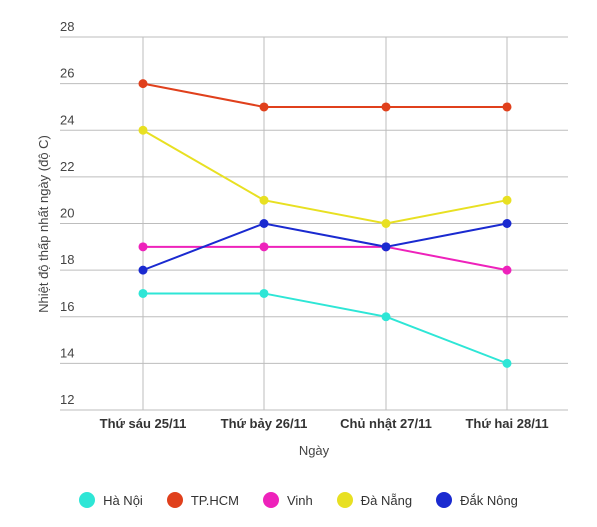 This screenshot has height=527, width=597. I want to click on y-tick-label: 18, so click(67, 259).